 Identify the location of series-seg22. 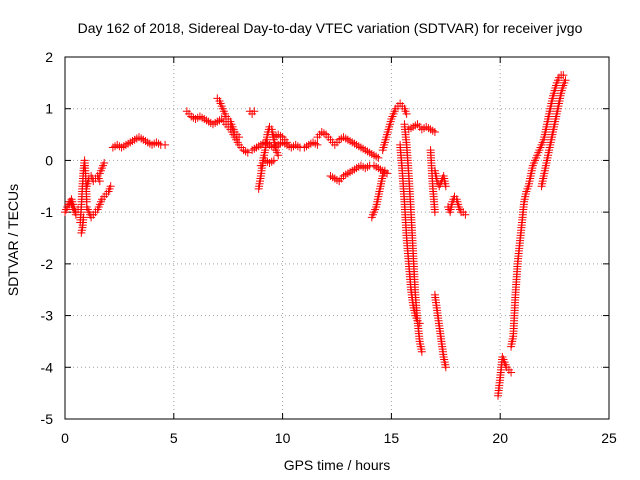
(421, 128).